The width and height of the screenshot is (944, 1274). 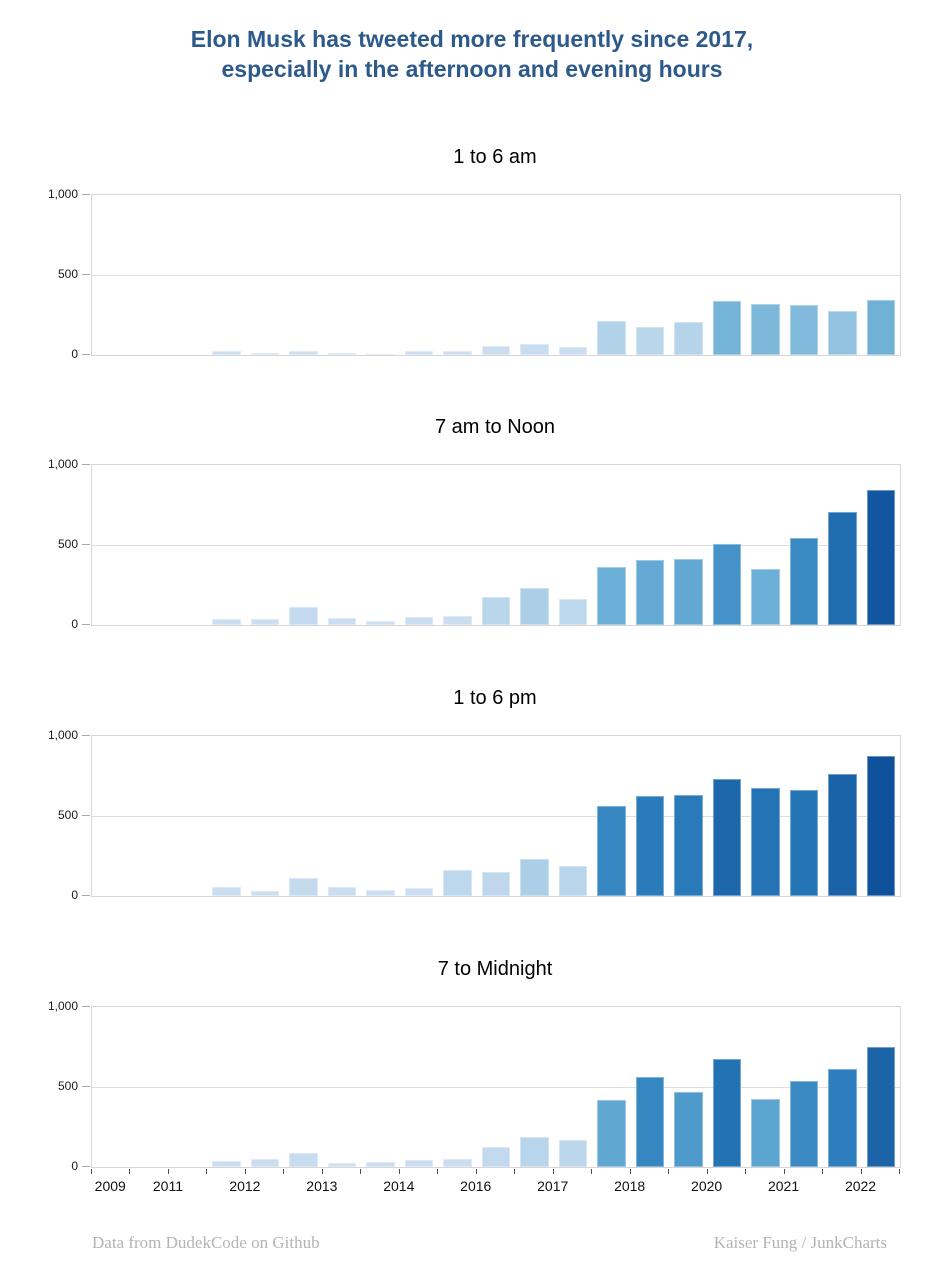 I want to click on chart-title: 7 am to Noon, so click(x=495, y=427).